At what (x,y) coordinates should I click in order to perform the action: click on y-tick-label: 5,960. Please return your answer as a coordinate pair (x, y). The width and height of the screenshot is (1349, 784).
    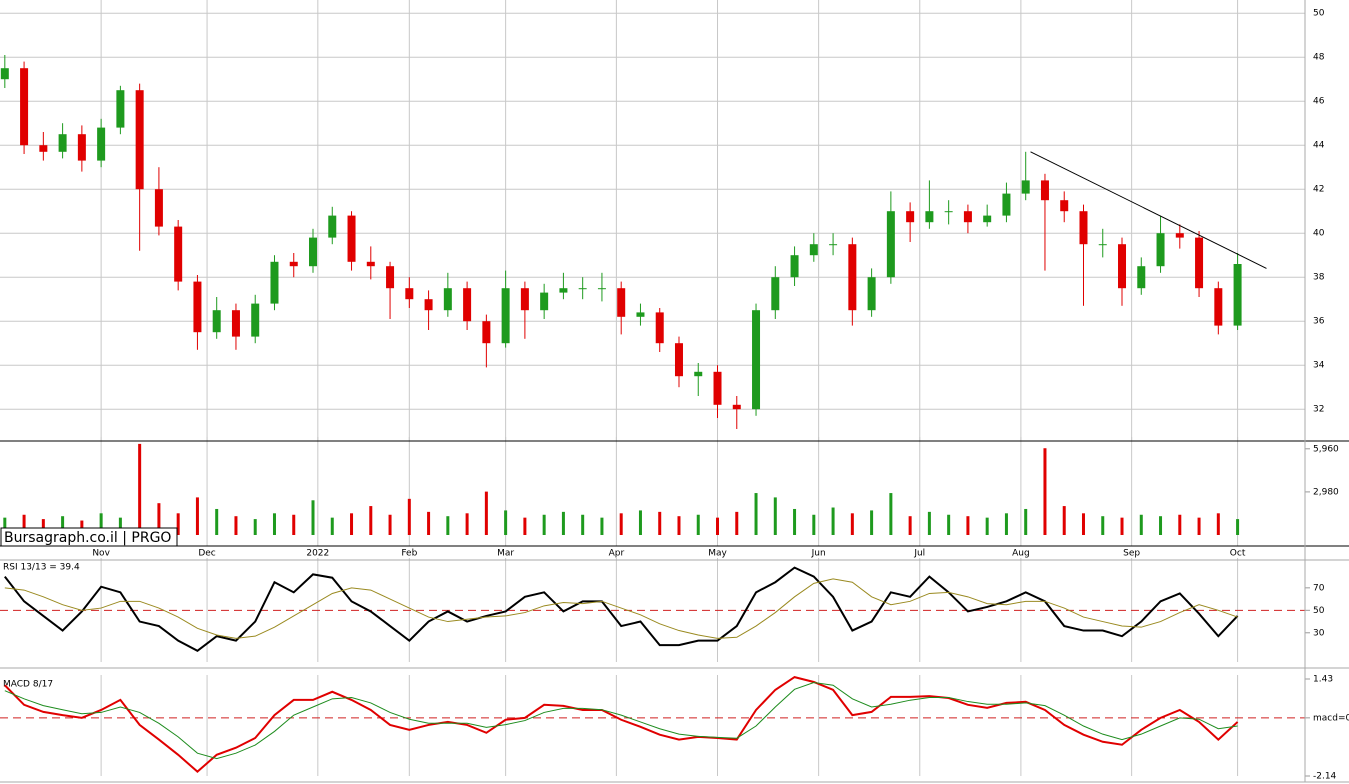
    Looking at the image, I should click on (1326, 449).